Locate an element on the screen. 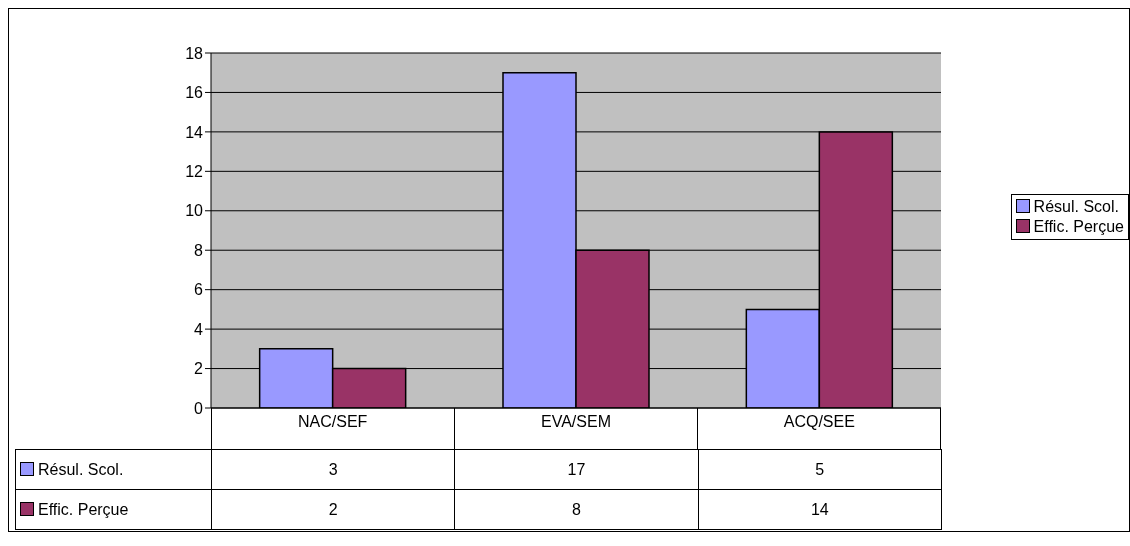 The image size is (1130, 546). y-tick-label: 8 is located at coordinates (199, 250).